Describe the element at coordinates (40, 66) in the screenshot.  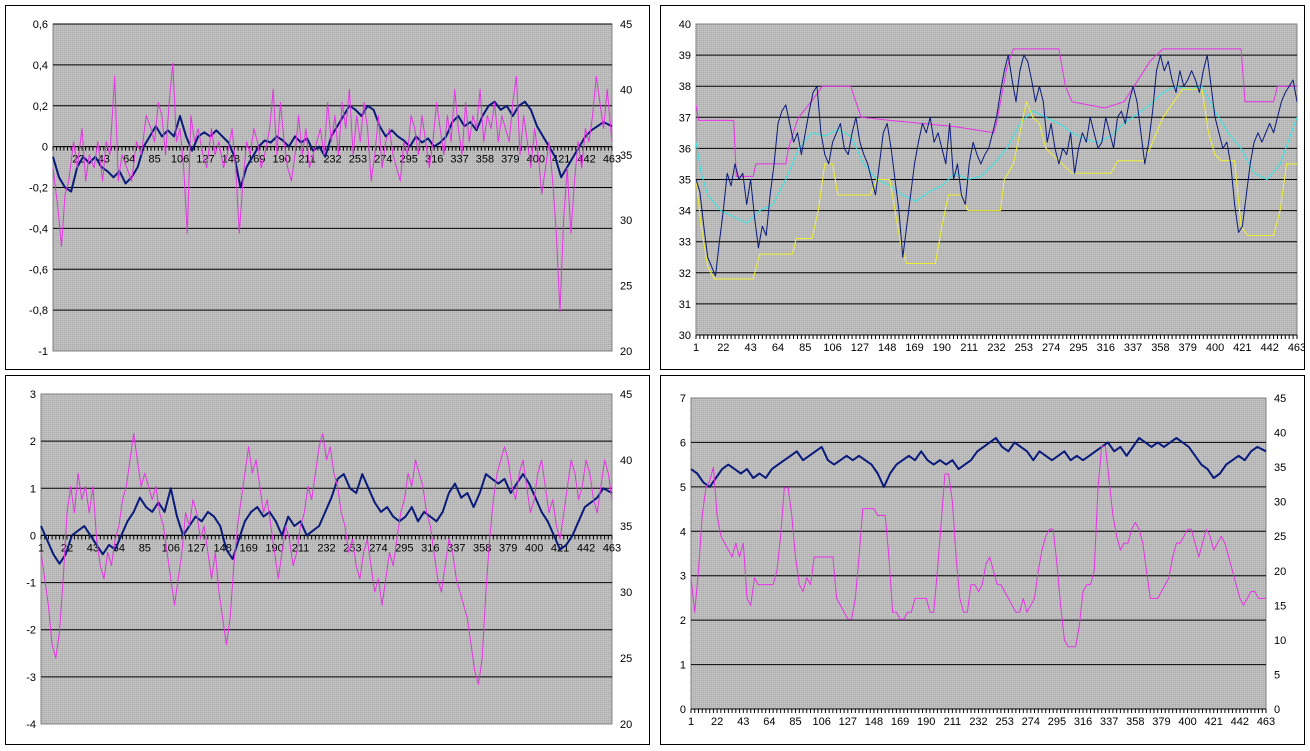
I see `y-left-tick-label: 0,4` at that location.